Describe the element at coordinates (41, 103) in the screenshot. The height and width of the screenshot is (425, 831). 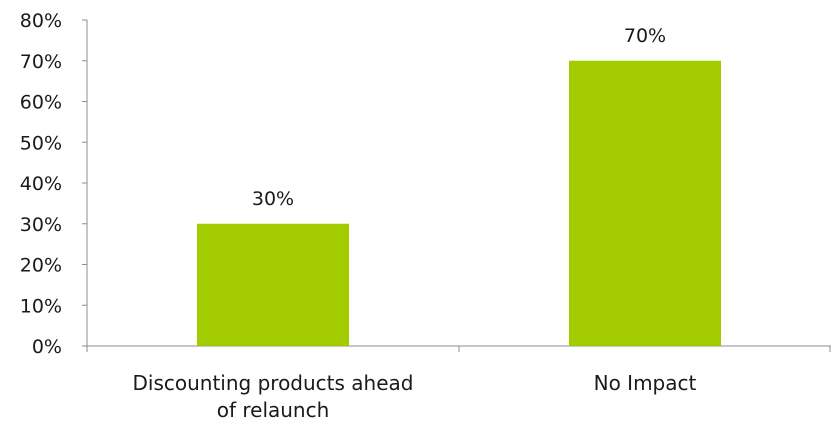
I see `y-tick-label: 60%` at that location.